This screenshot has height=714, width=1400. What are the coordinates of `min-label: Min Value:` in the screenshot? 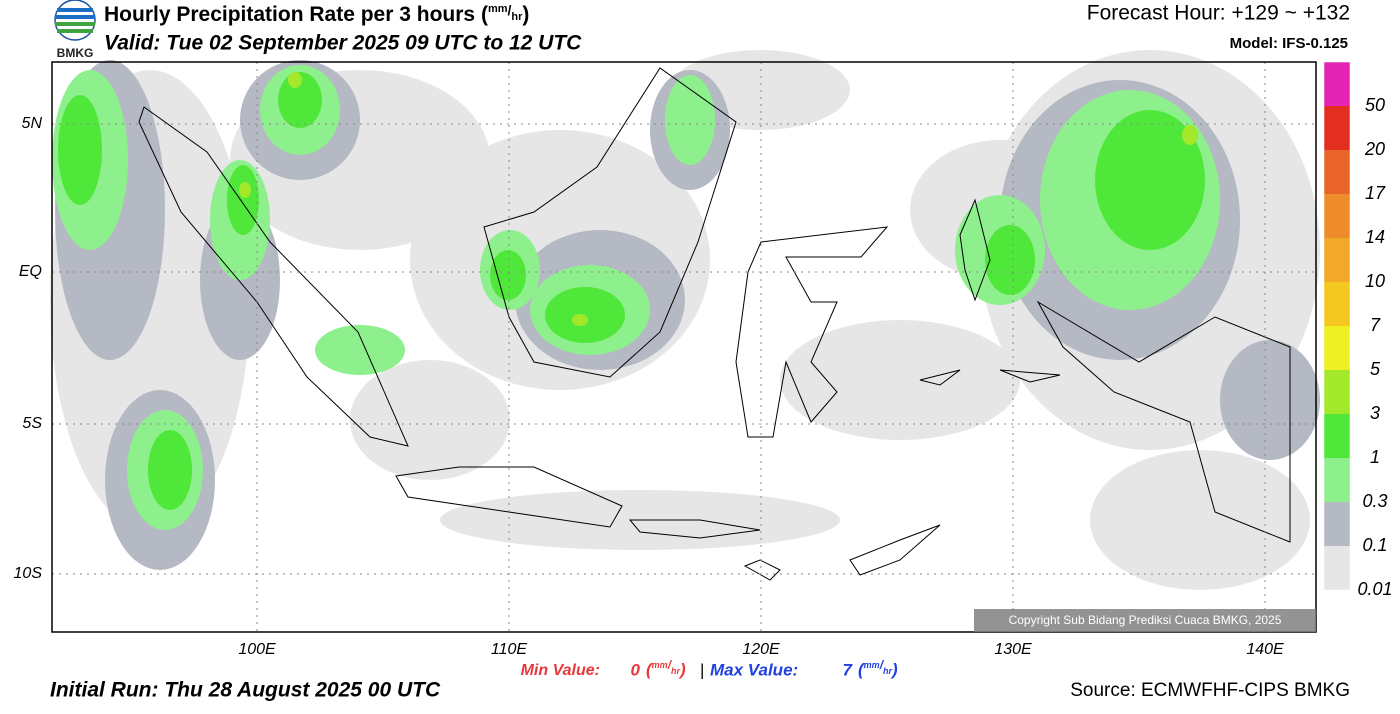 It's located at (560, 670).